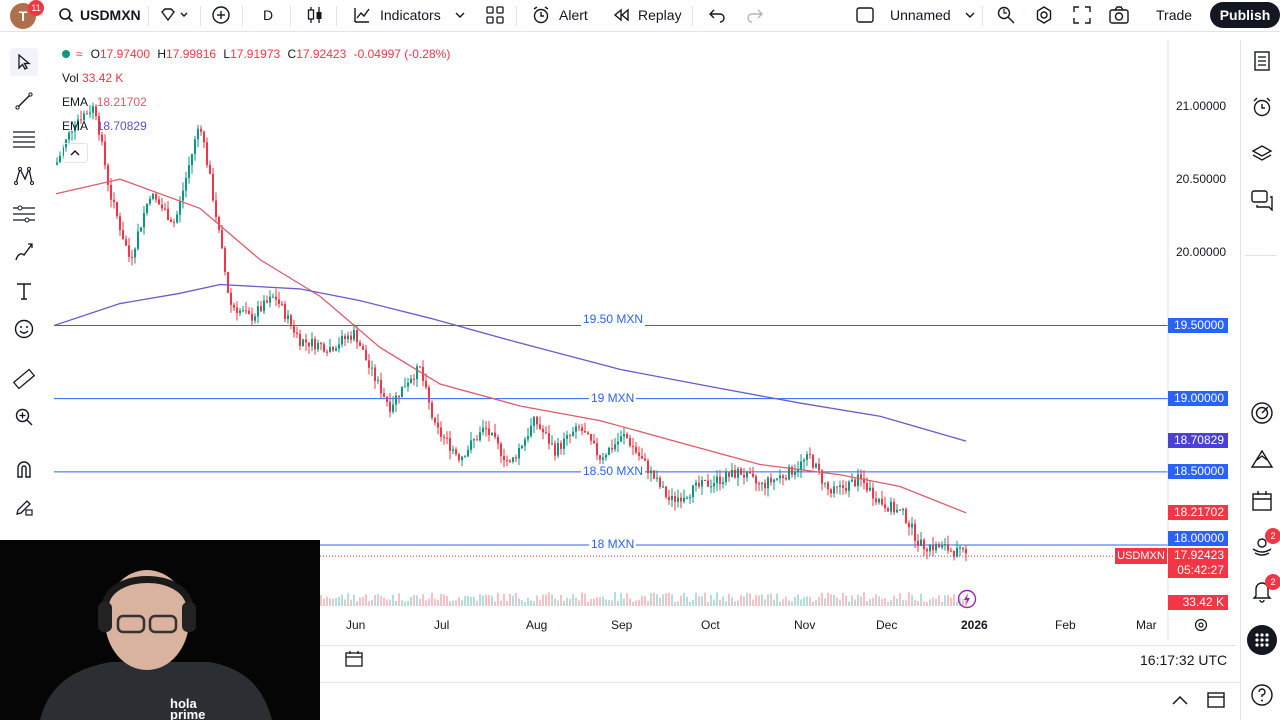 This screenshot has width=1280, height=720. Describe the element at coordinates (495, 15) in the screenshot. I see `templates-button` at that location.